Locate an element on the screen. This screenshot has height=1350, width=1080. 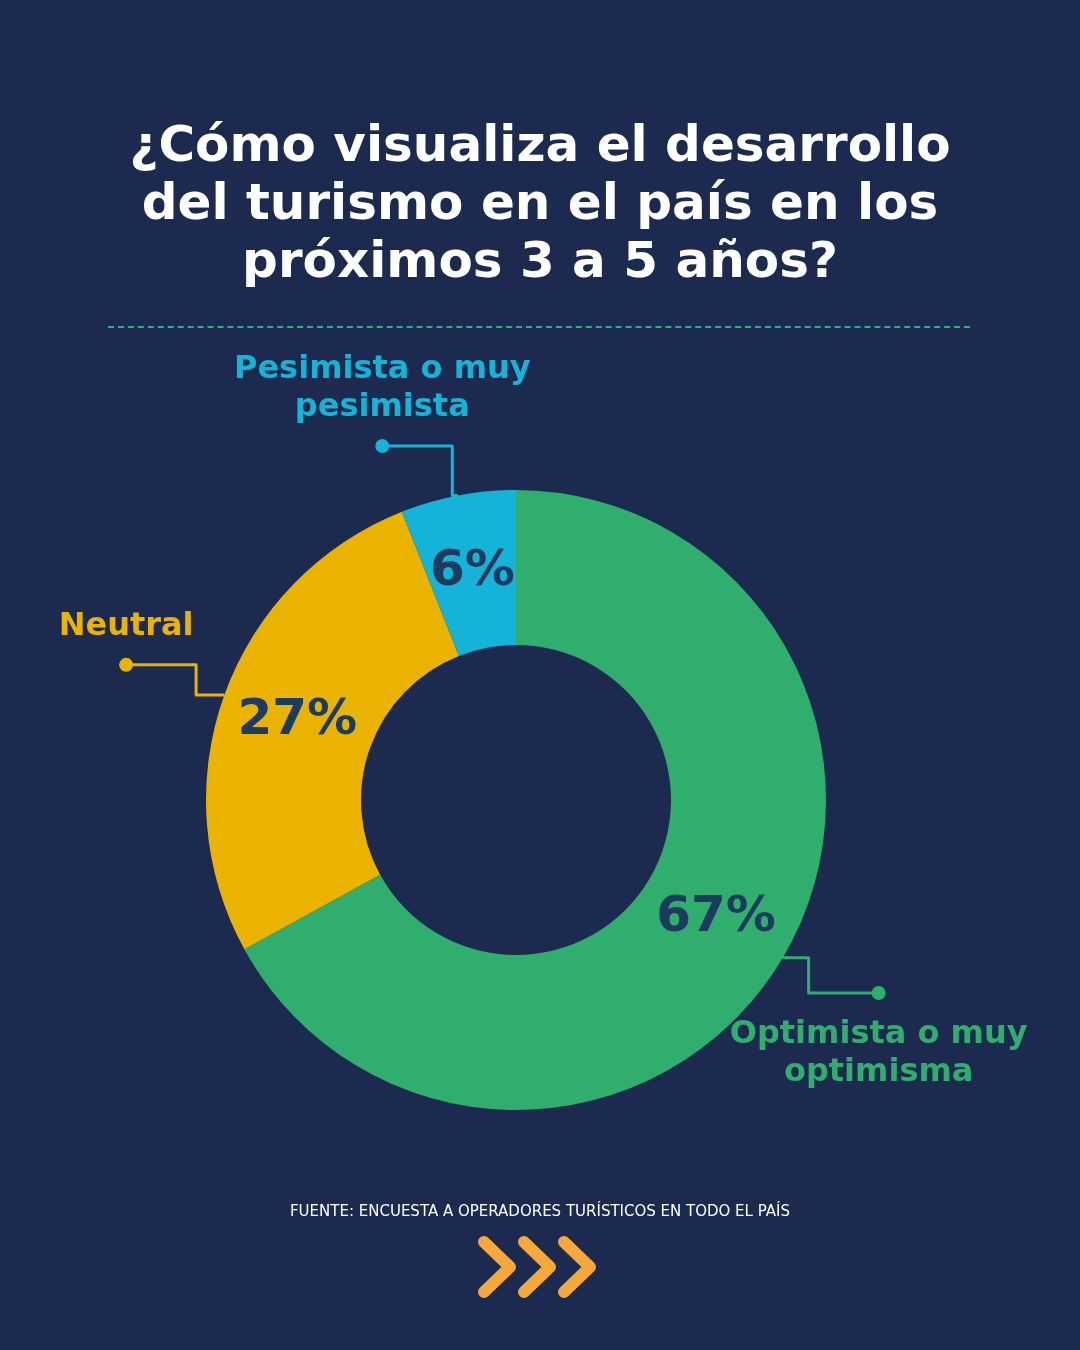
source-note: FUENTE: ENCUESTA A OPERADORES TURÍSTICOS EN TODO EL PAÍS is located at coordinates (539, 1211).